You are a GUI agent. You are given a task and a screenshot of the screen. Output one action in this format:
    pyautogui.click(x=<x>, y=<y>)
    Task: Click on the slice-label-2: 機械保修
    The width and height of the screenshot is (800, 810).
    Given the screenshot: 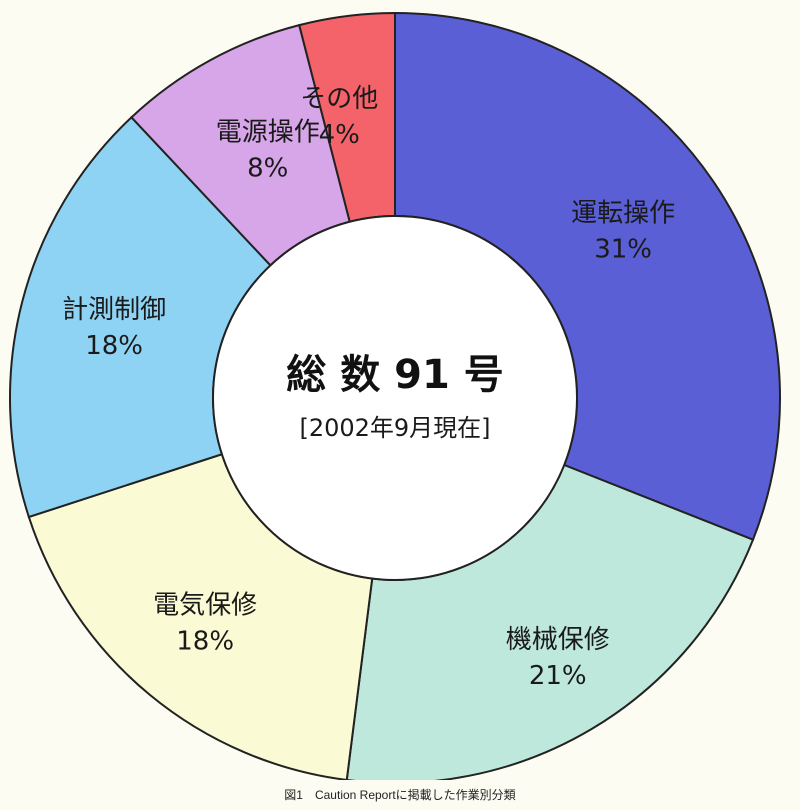 What is the action you would take?
    pyautogui.click(x=558, y=640)
    